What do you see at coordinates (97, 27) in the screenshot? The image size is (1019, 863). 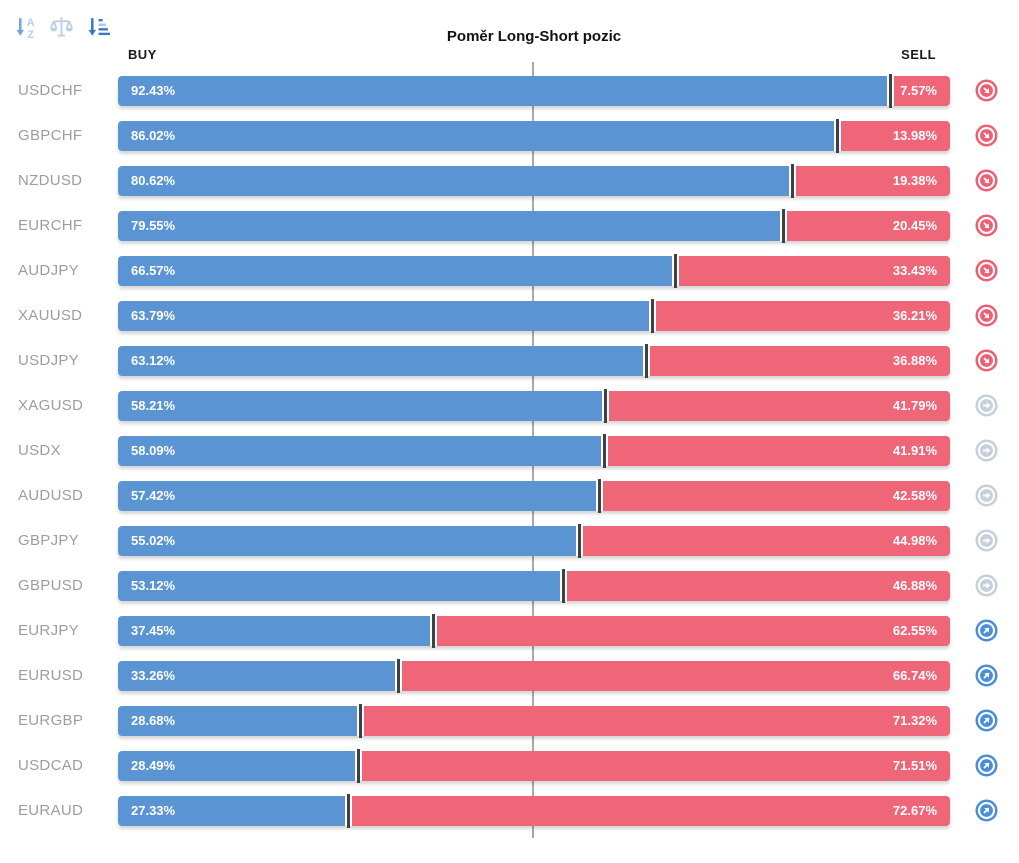 I see `sort-amount-icon` at bounding box center [97, 27].